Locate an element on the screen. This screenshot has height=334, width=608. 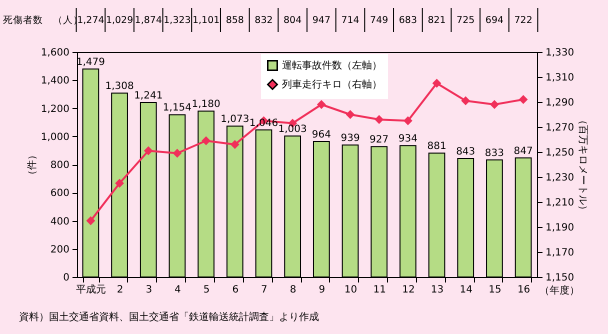
text: 1,274 is located at coordinates (90, 20).